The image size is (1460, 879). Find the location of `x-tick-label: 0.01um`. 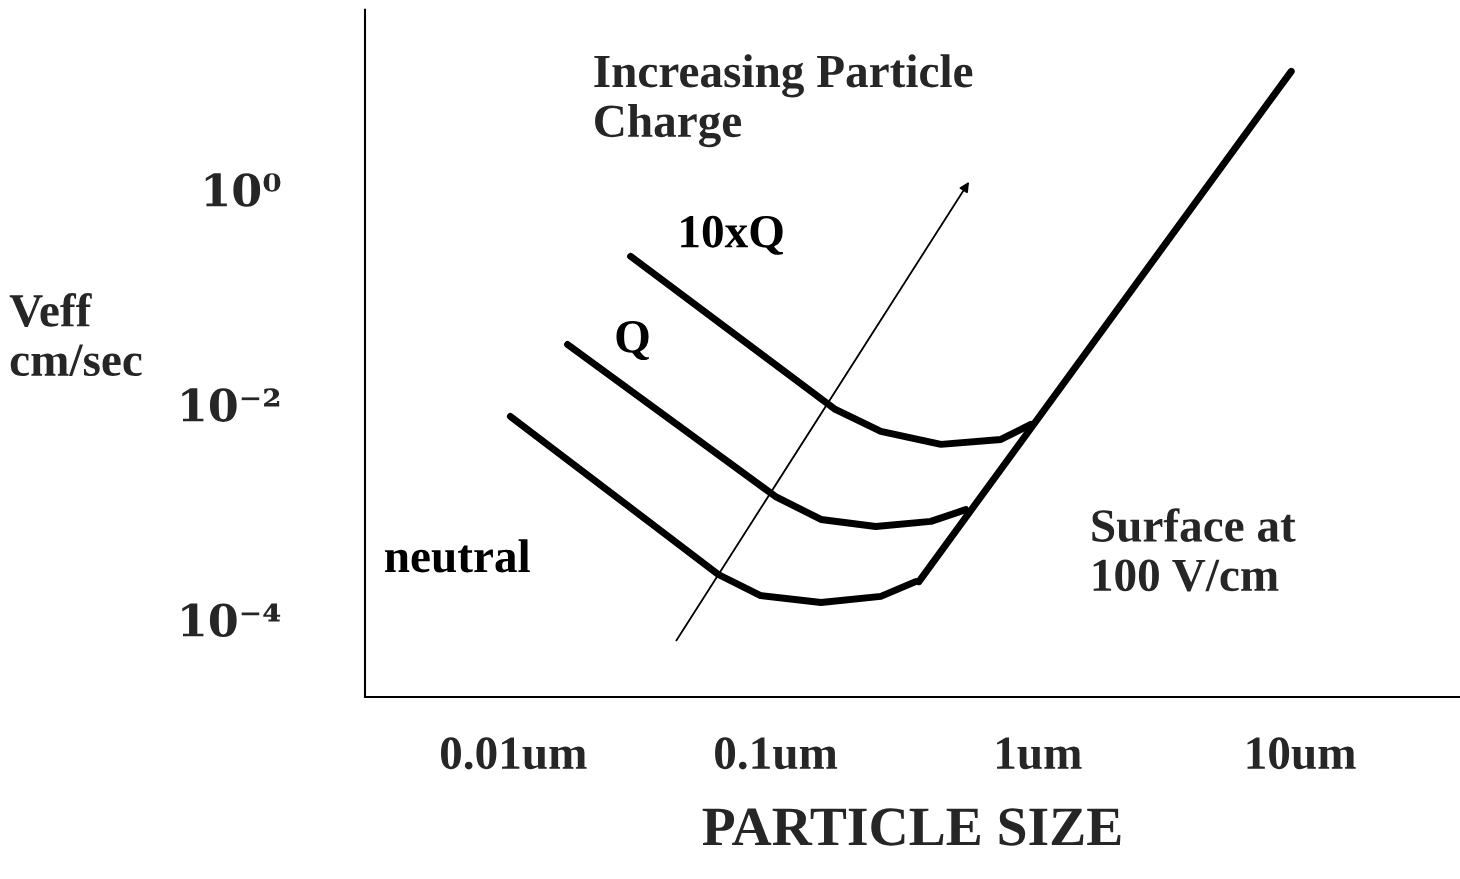

x-tick-label: 0.01um is located at coordinates (513, 753).